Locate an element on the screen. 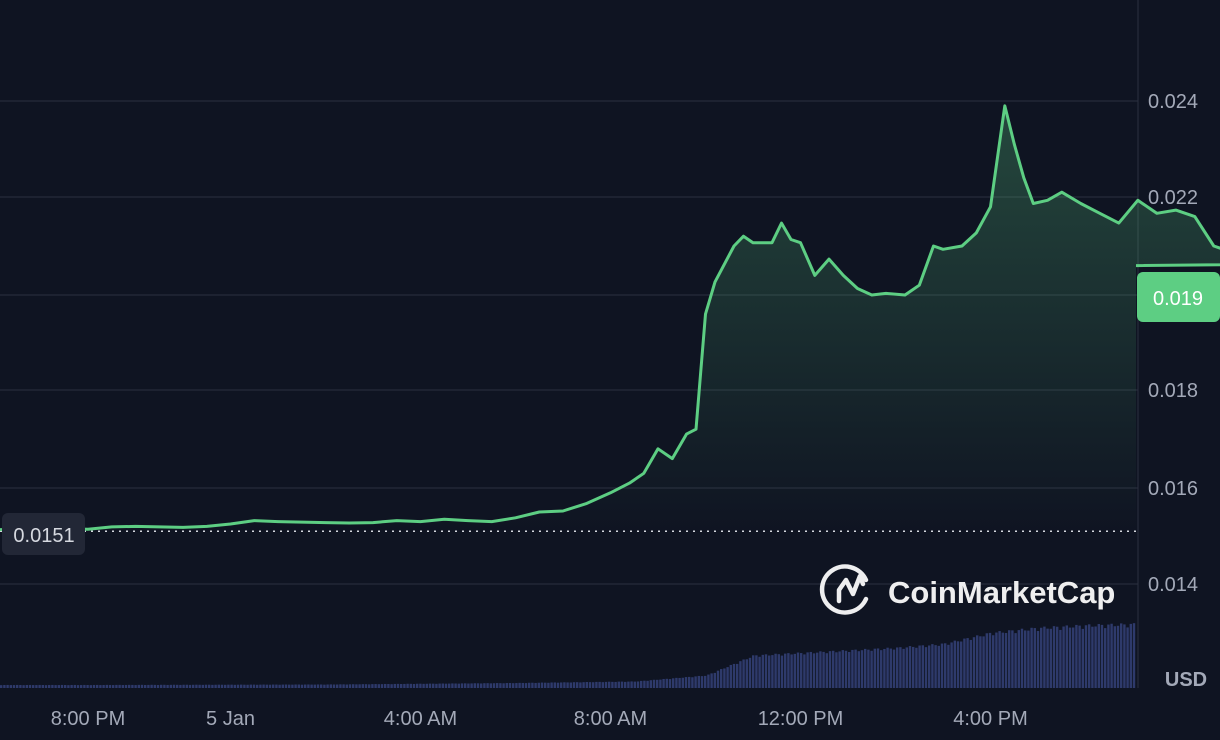 This screenshot has height=740, width=1220. open-price-badge: 0.0151 is located at coordinates (43, 534).